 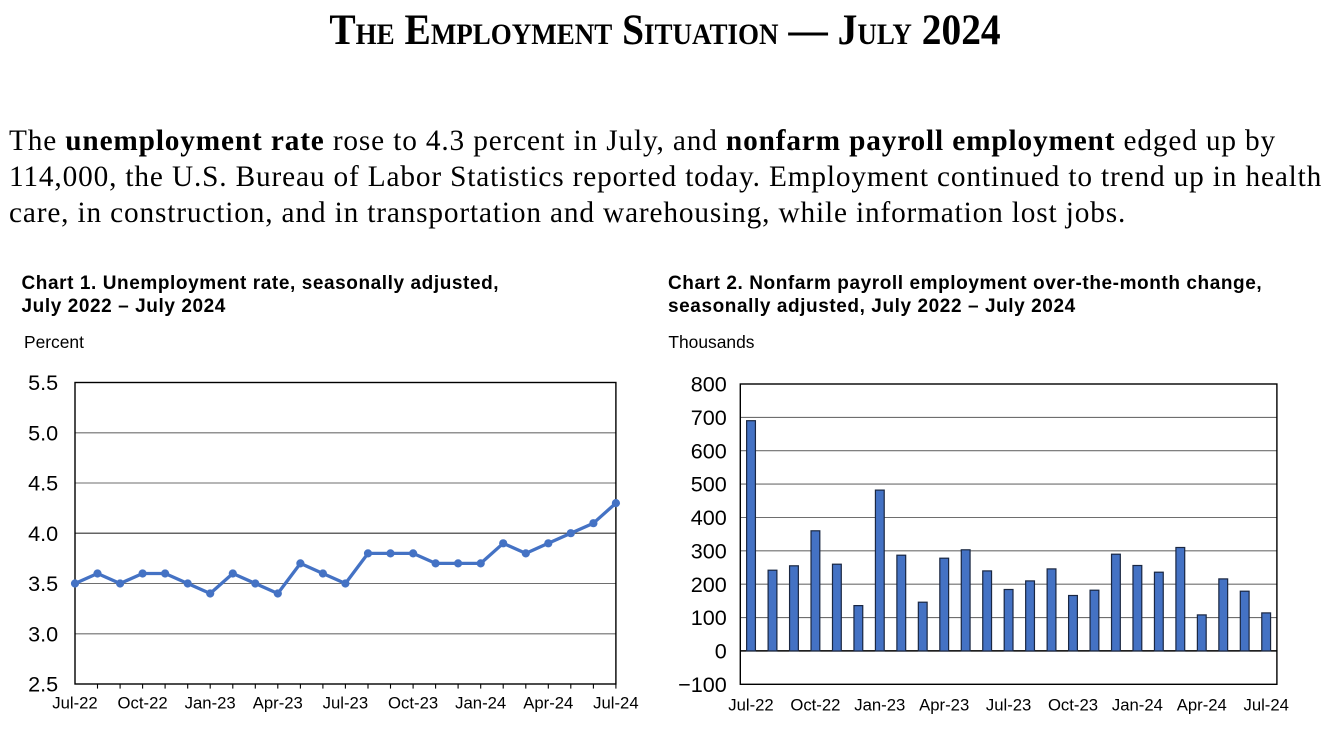 What do you see at coordinates (721, 651) in the screenshot?
I see `svg-text: 0` at bounding box center [721, 651].